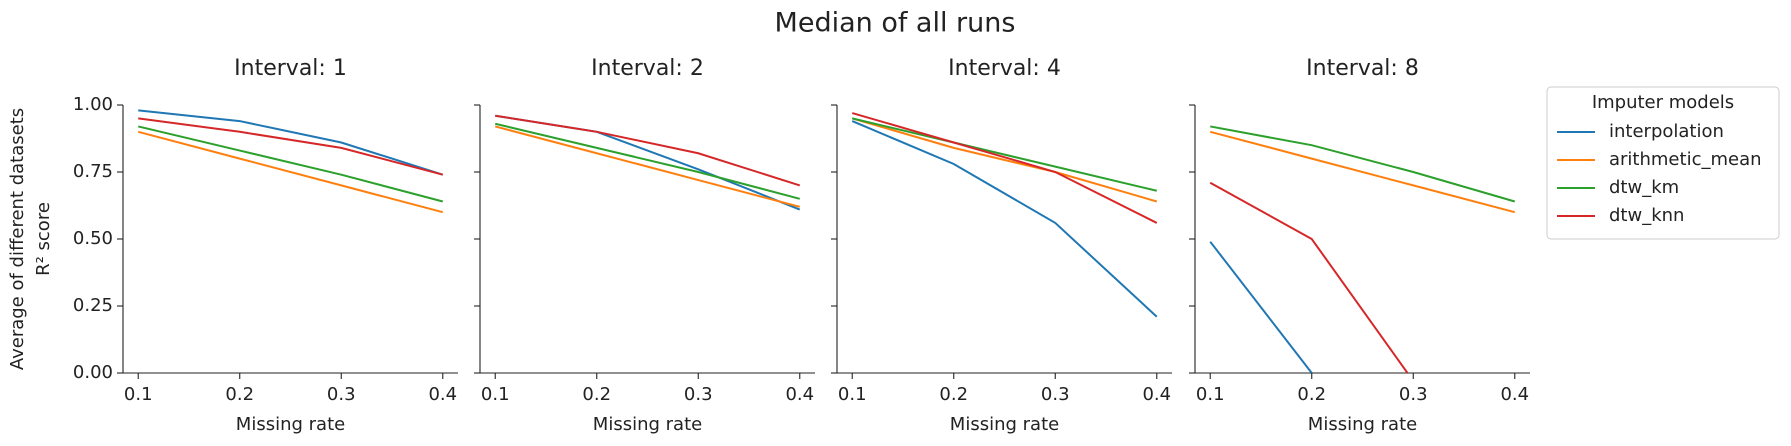 The height and width of the screenshot is (446, 1791). What do you see at coordinates (93, 238) in the screenshot?
I see `y-tick-label: 0.50` at bounding box center [93, 238].